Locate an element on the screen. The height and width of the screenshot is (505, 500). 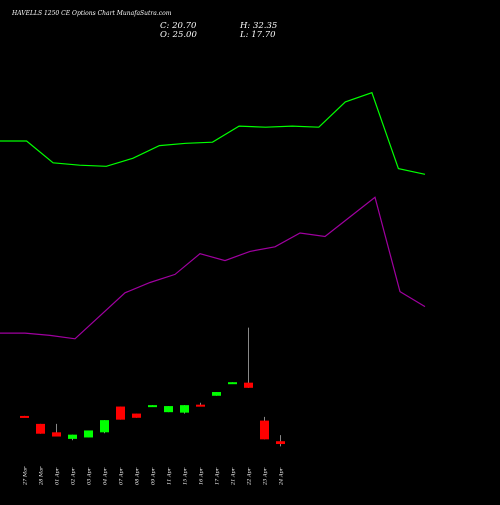
x-tick-label: 03 Apr is located at coordinates (90, 476).